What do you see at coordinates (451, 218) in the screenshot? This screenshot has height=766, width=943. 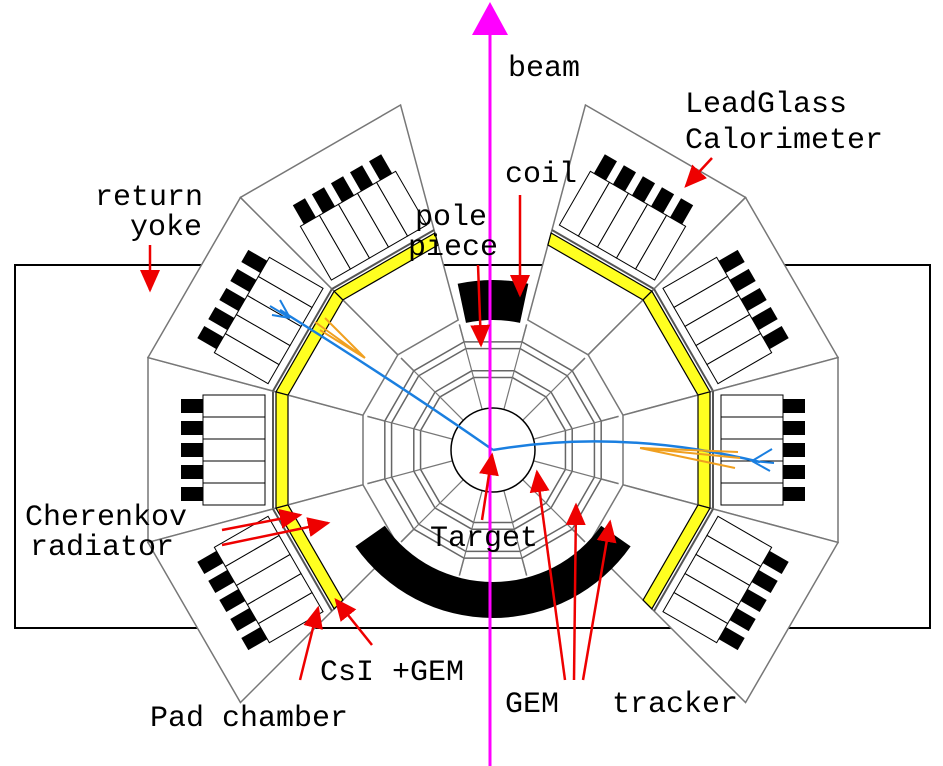 I see `label-pole: pole` at bounding box center [451, 218].